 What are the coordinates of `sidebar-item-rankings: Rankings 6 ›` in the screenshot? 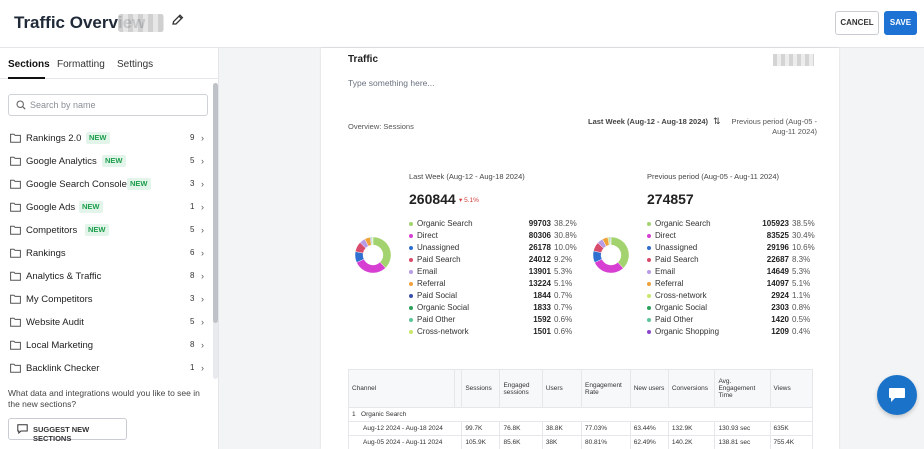 It's located at (106, 254).